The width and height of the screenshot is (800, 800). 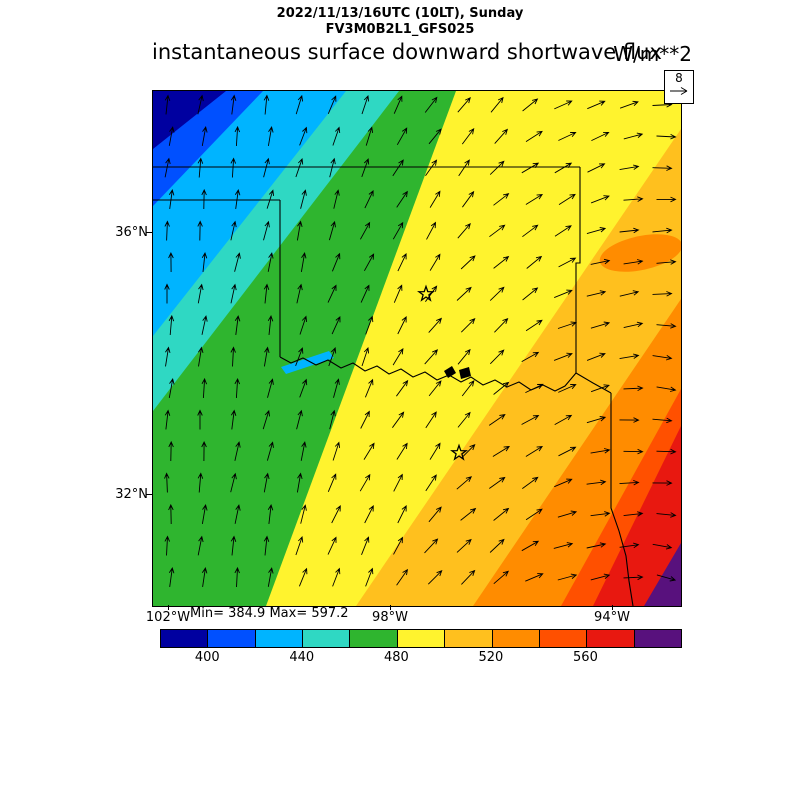 What do you see at coordinates (457, 372) in the screenshot?
I see `lake-markers` at bounding box center [457, 372].